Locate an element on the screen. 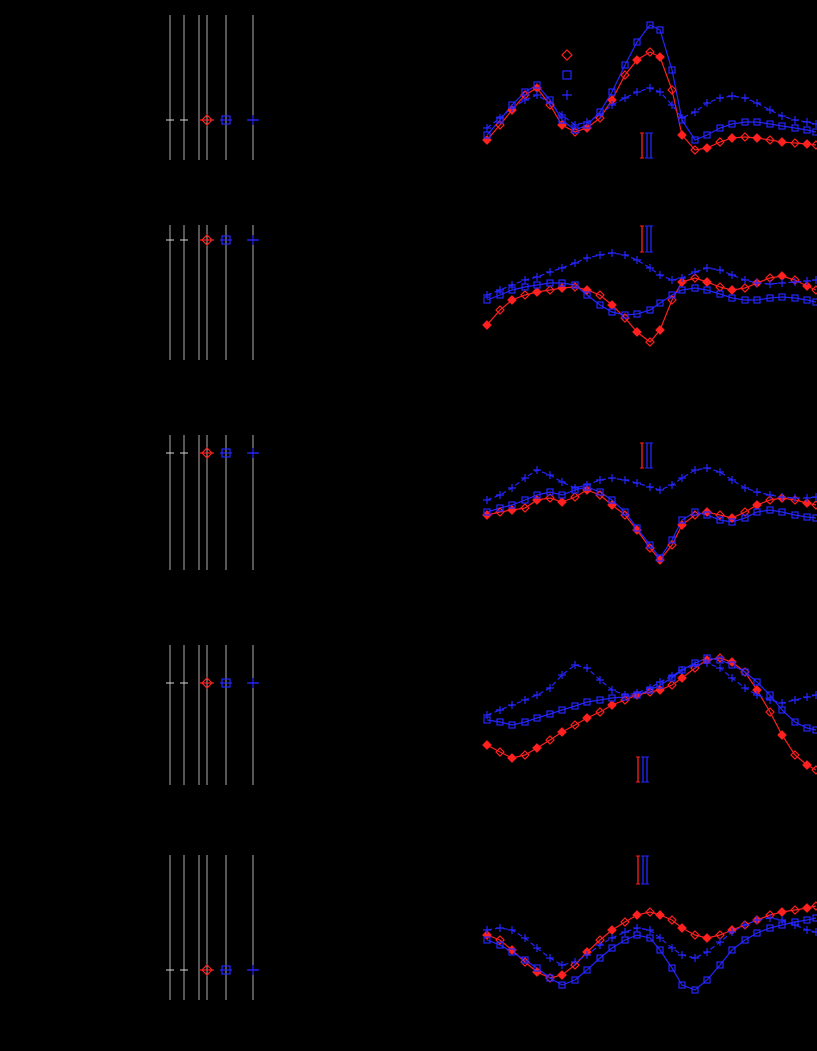 The height and width of the screenshot is (1051, 817). series-line-blue-plus is located at coordinates (651, 941).